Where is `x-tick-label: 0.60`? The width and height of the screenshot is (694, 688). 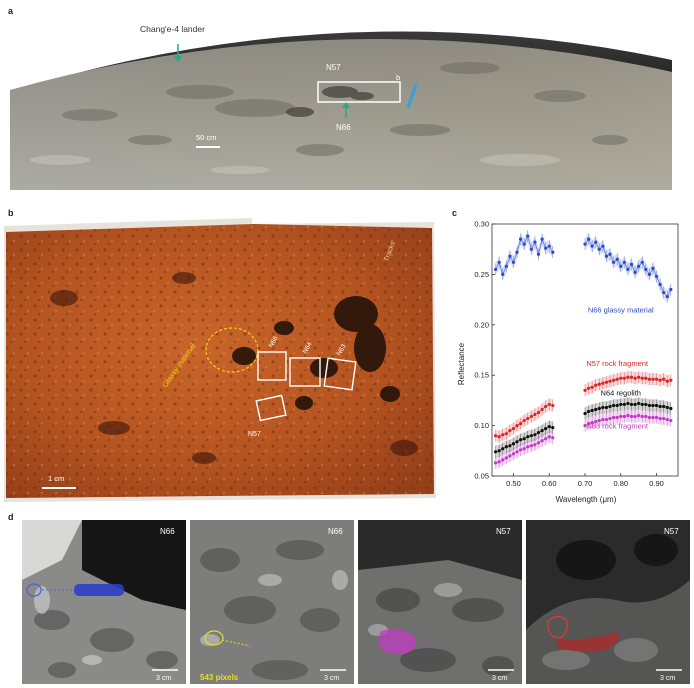
x-tick-label: 0.60 is located at coordinates (549, 483).